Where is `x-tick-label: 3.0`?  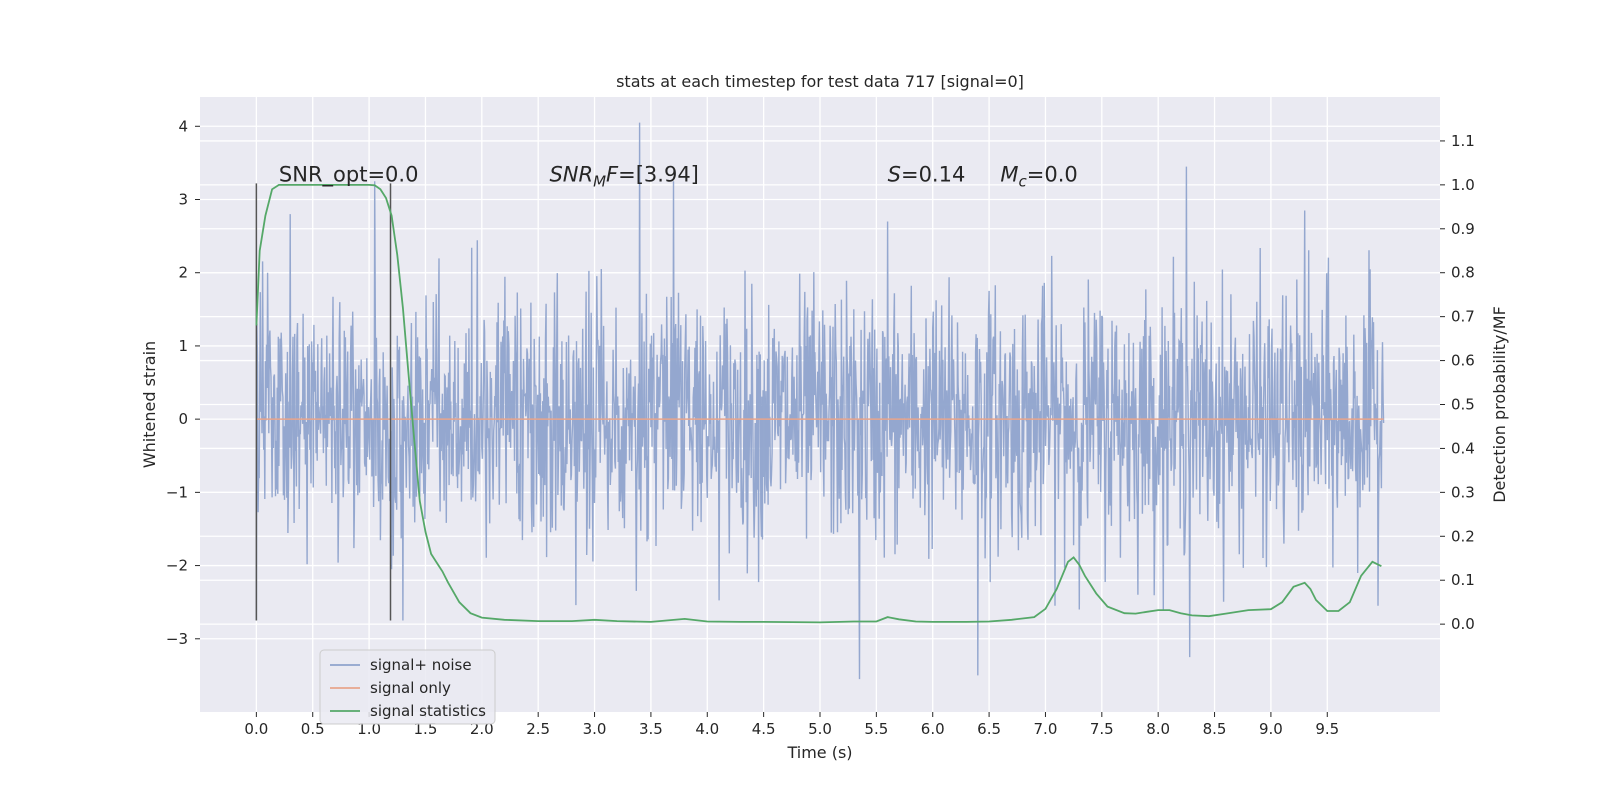
x-tick-label: 3.0 is located at coordinates (595, 729).